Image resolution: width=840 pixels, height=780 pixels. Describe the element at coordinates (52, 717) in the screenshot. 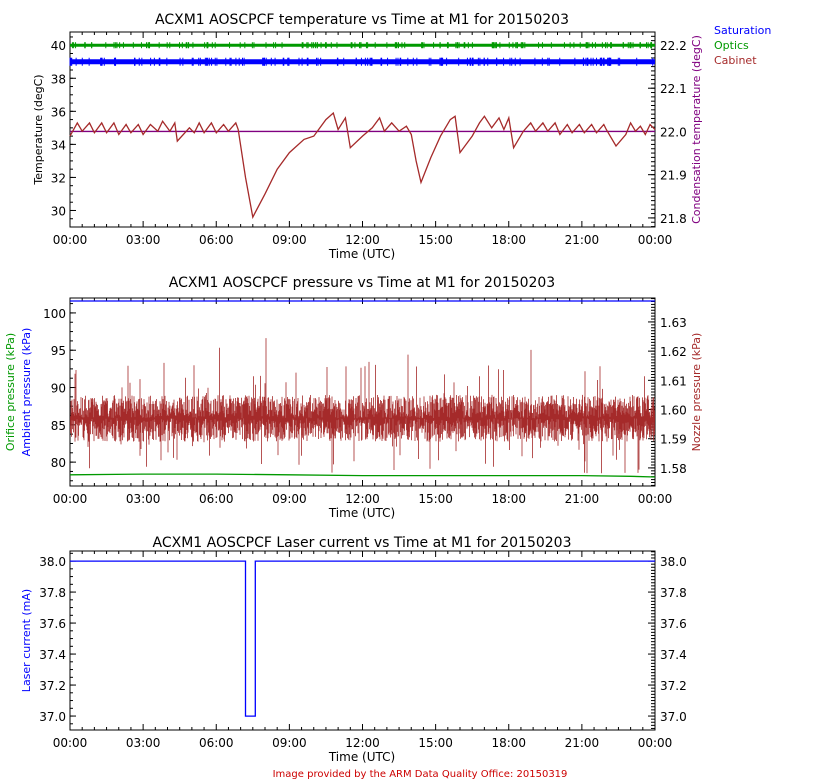

I see `y-tick-label: 37.0` at that location.